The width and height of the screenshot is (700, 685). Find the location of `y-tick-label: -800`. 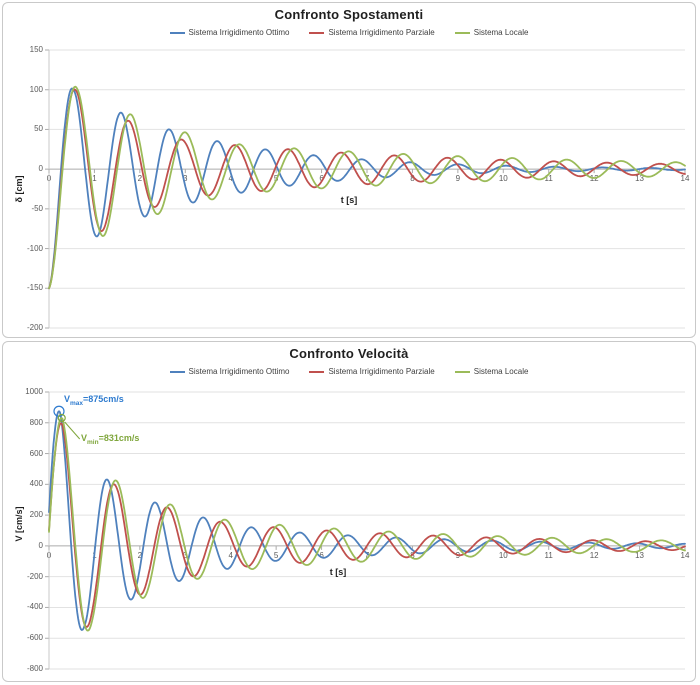

y-tick-label: -800 is located at coordinates (34, 668).